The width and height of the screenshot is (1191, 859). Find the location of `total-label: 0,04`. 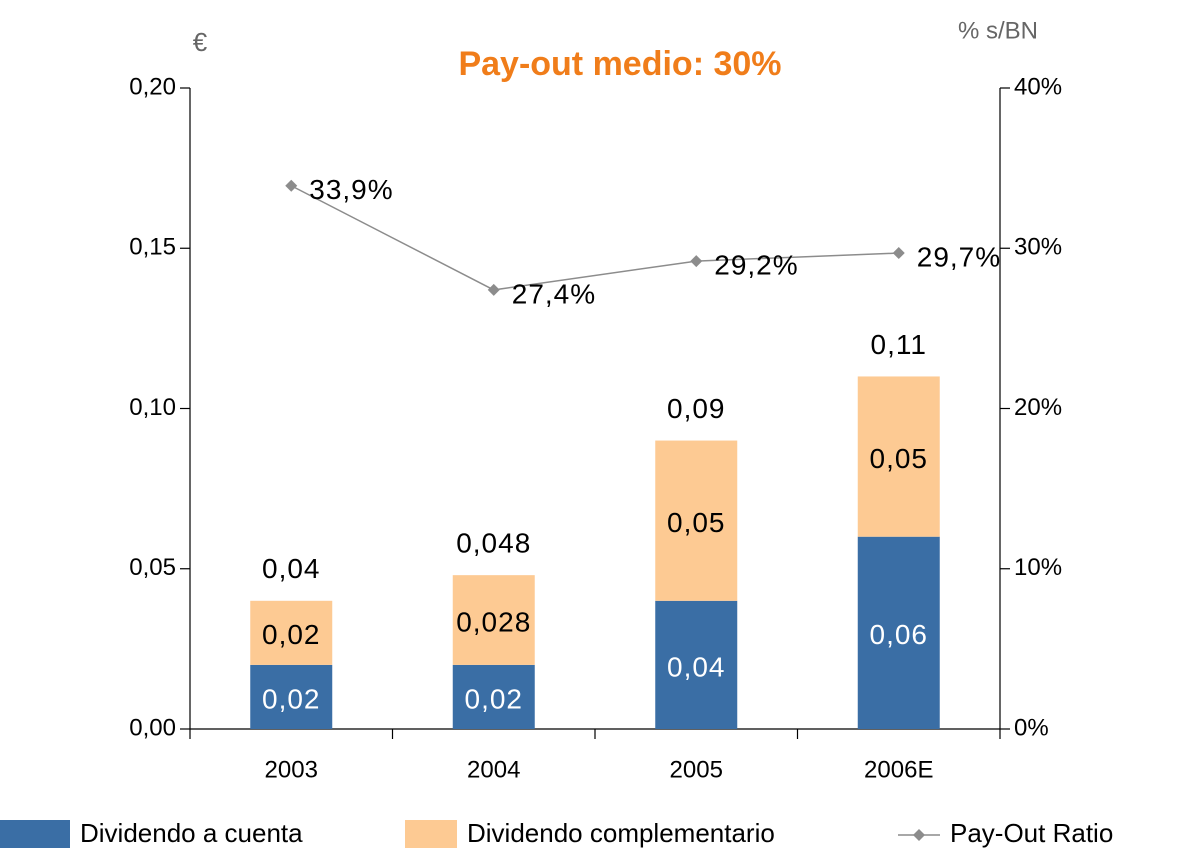

total-label: 0,04 is located at coordinates (291, 568).